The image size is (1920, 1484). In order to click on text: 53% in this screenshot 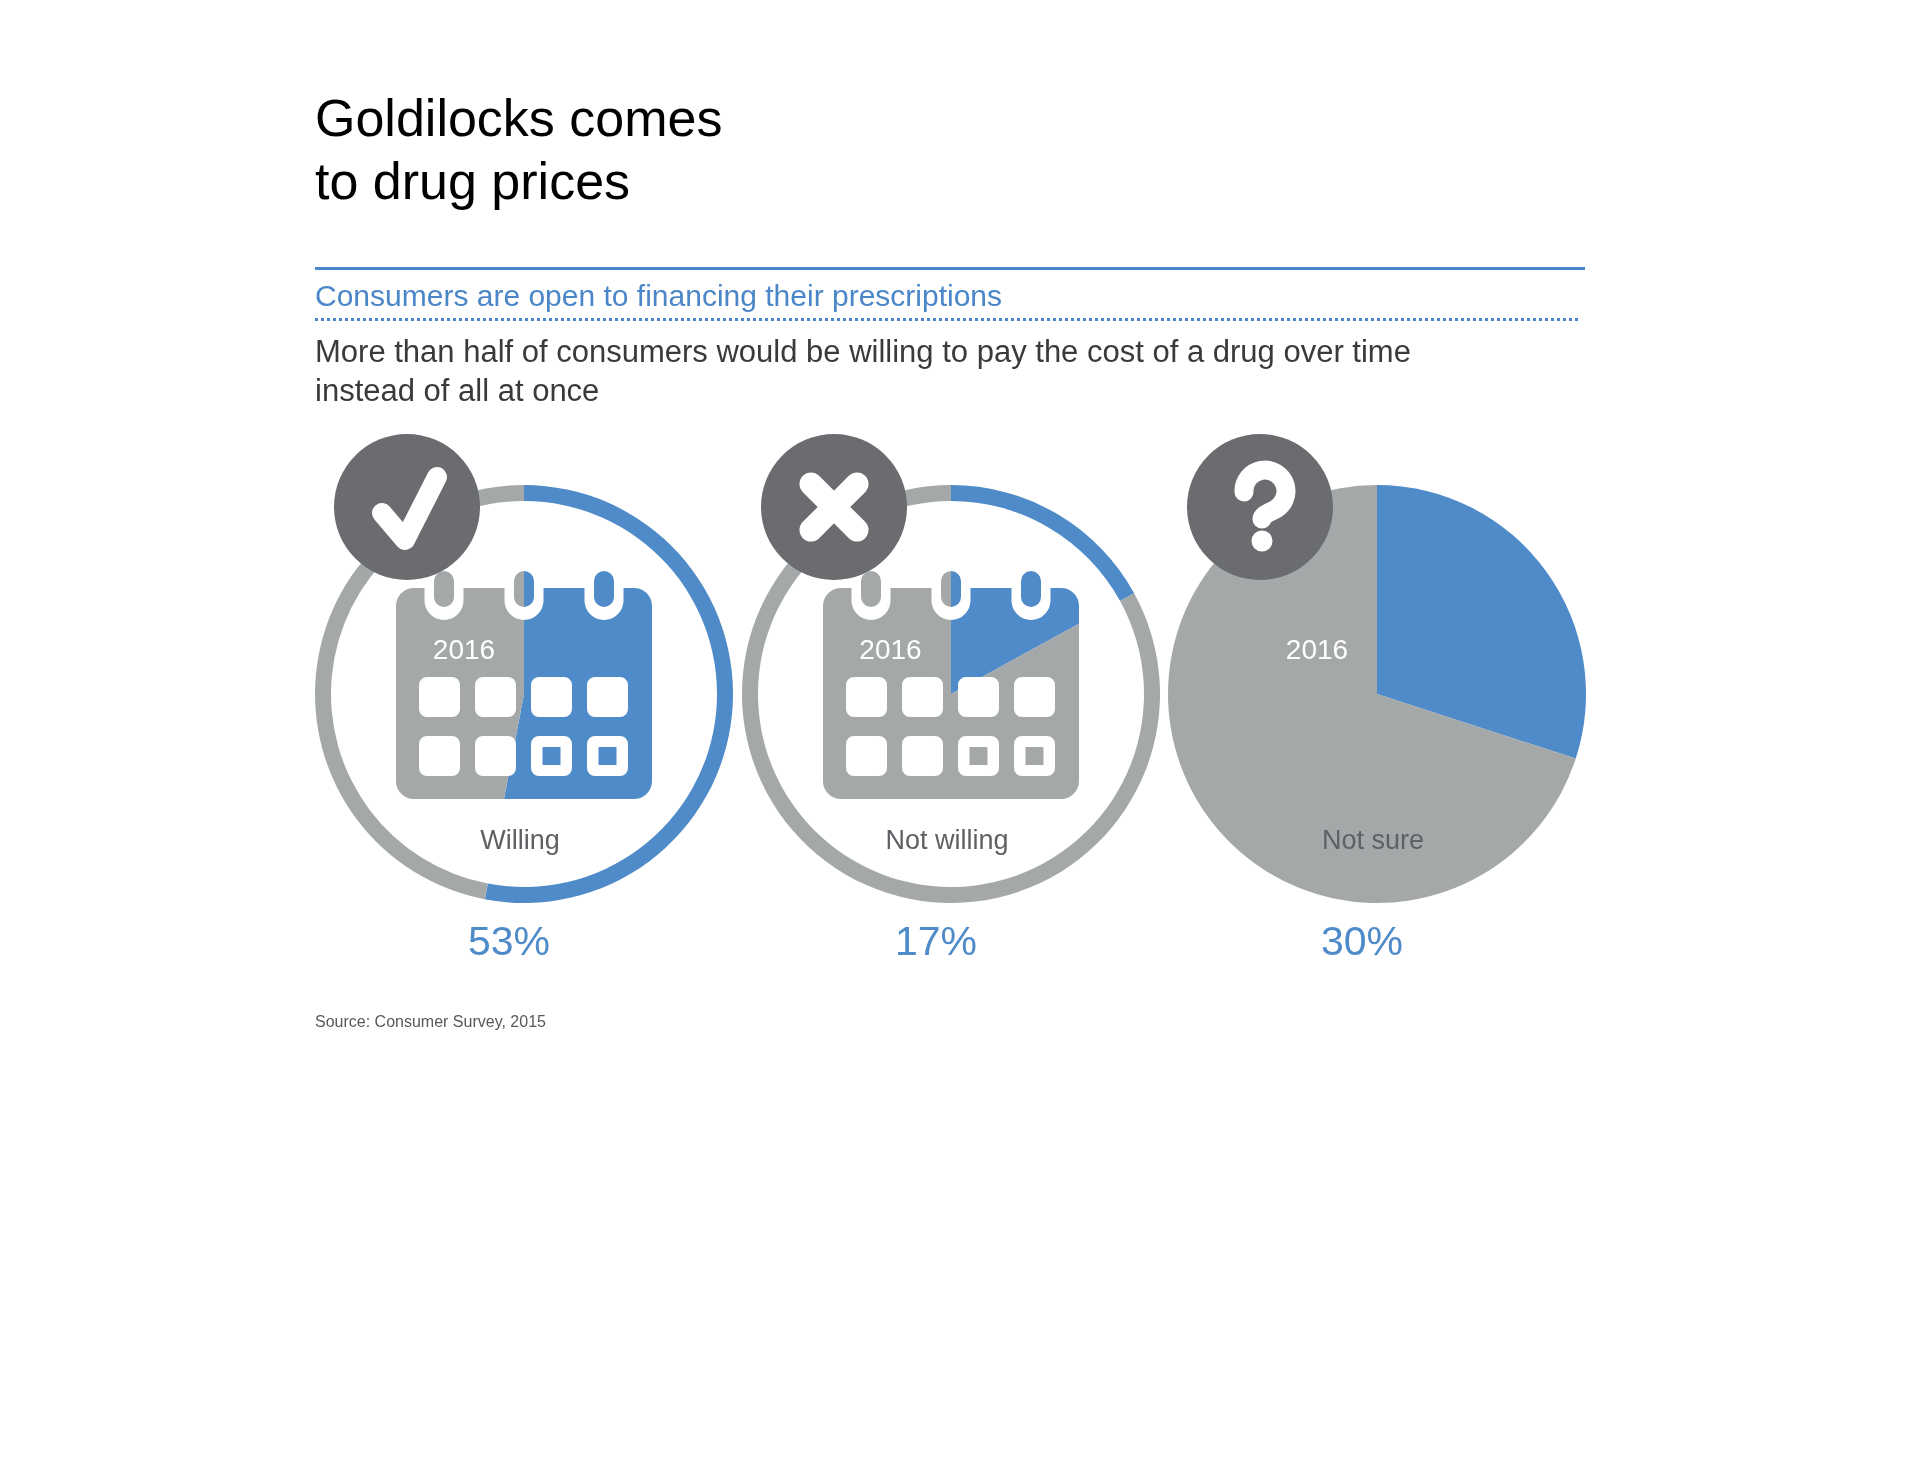, I will do `click(509, 941)`.